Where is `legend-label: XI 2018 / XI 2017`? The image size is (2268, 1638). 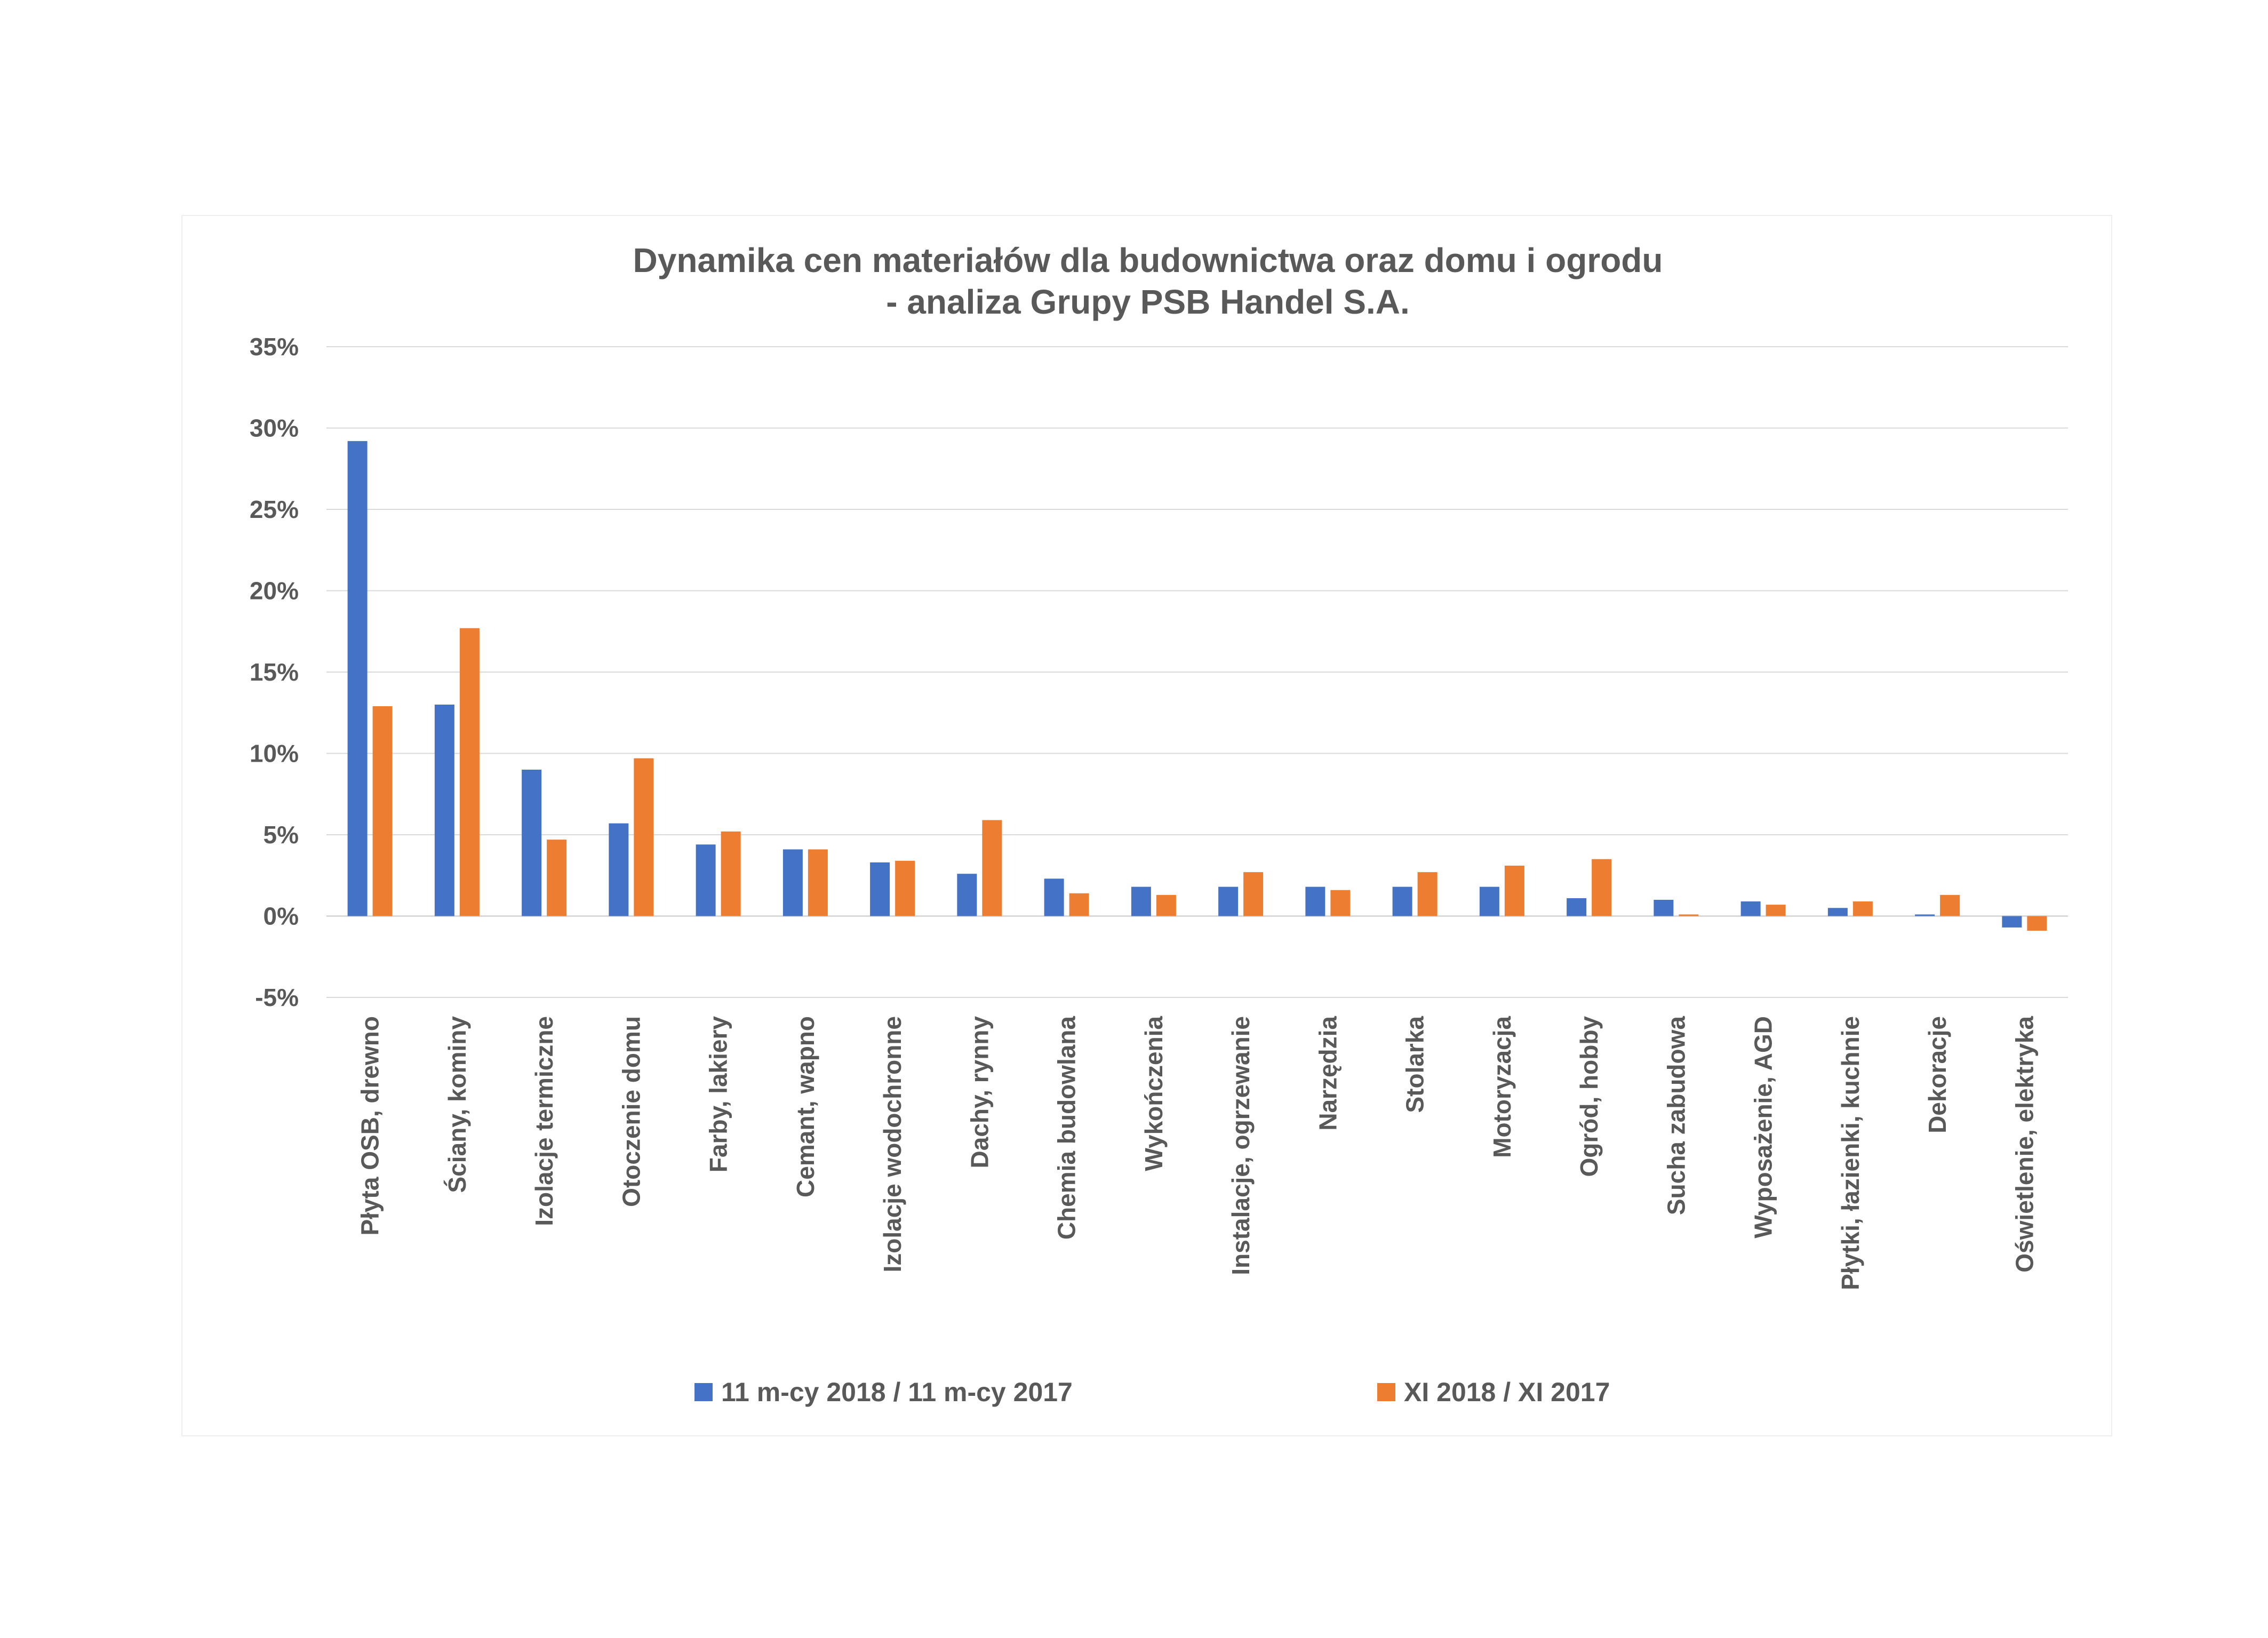
legend-label: XI 2018 / XI 2017 is located at coordinates (1507, 1392).